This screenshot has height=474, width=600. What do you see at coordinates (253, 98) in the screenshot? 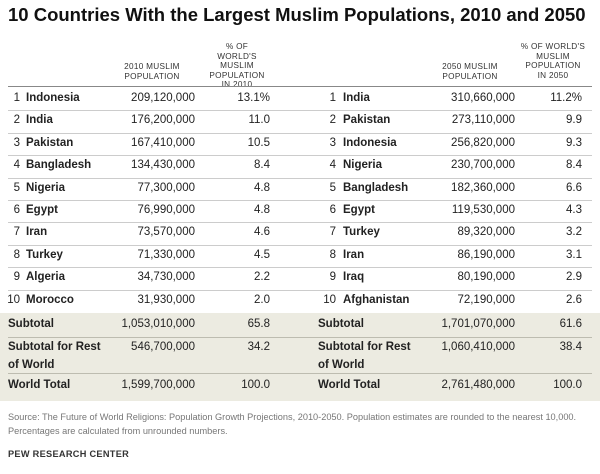
I see `percent-2010-1: 13.1%` at bounding box center [253, 98].